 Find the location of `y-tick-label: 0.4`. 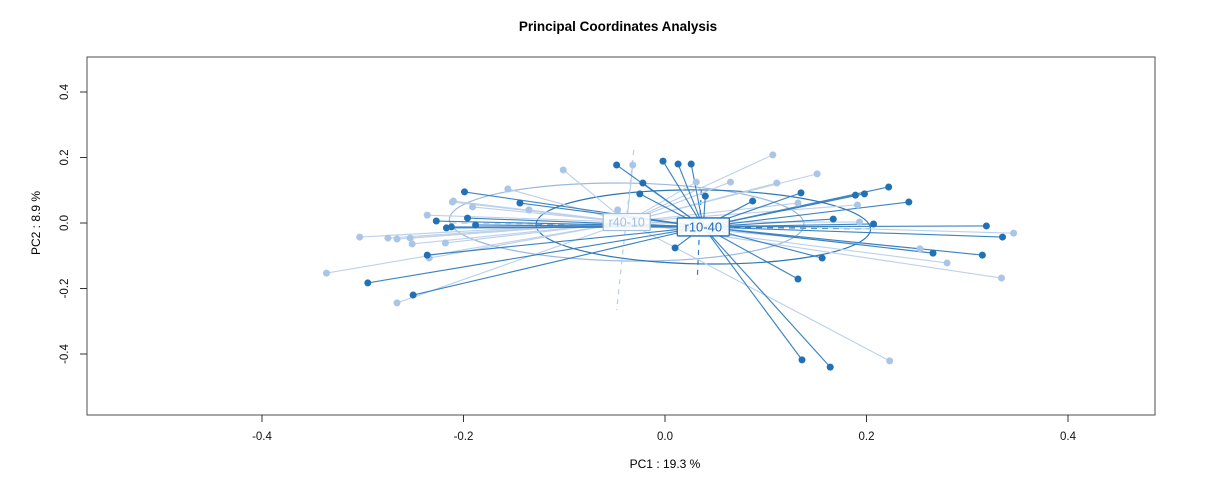

y-tick-label: 0.4 is located at coordinates (65, 91).